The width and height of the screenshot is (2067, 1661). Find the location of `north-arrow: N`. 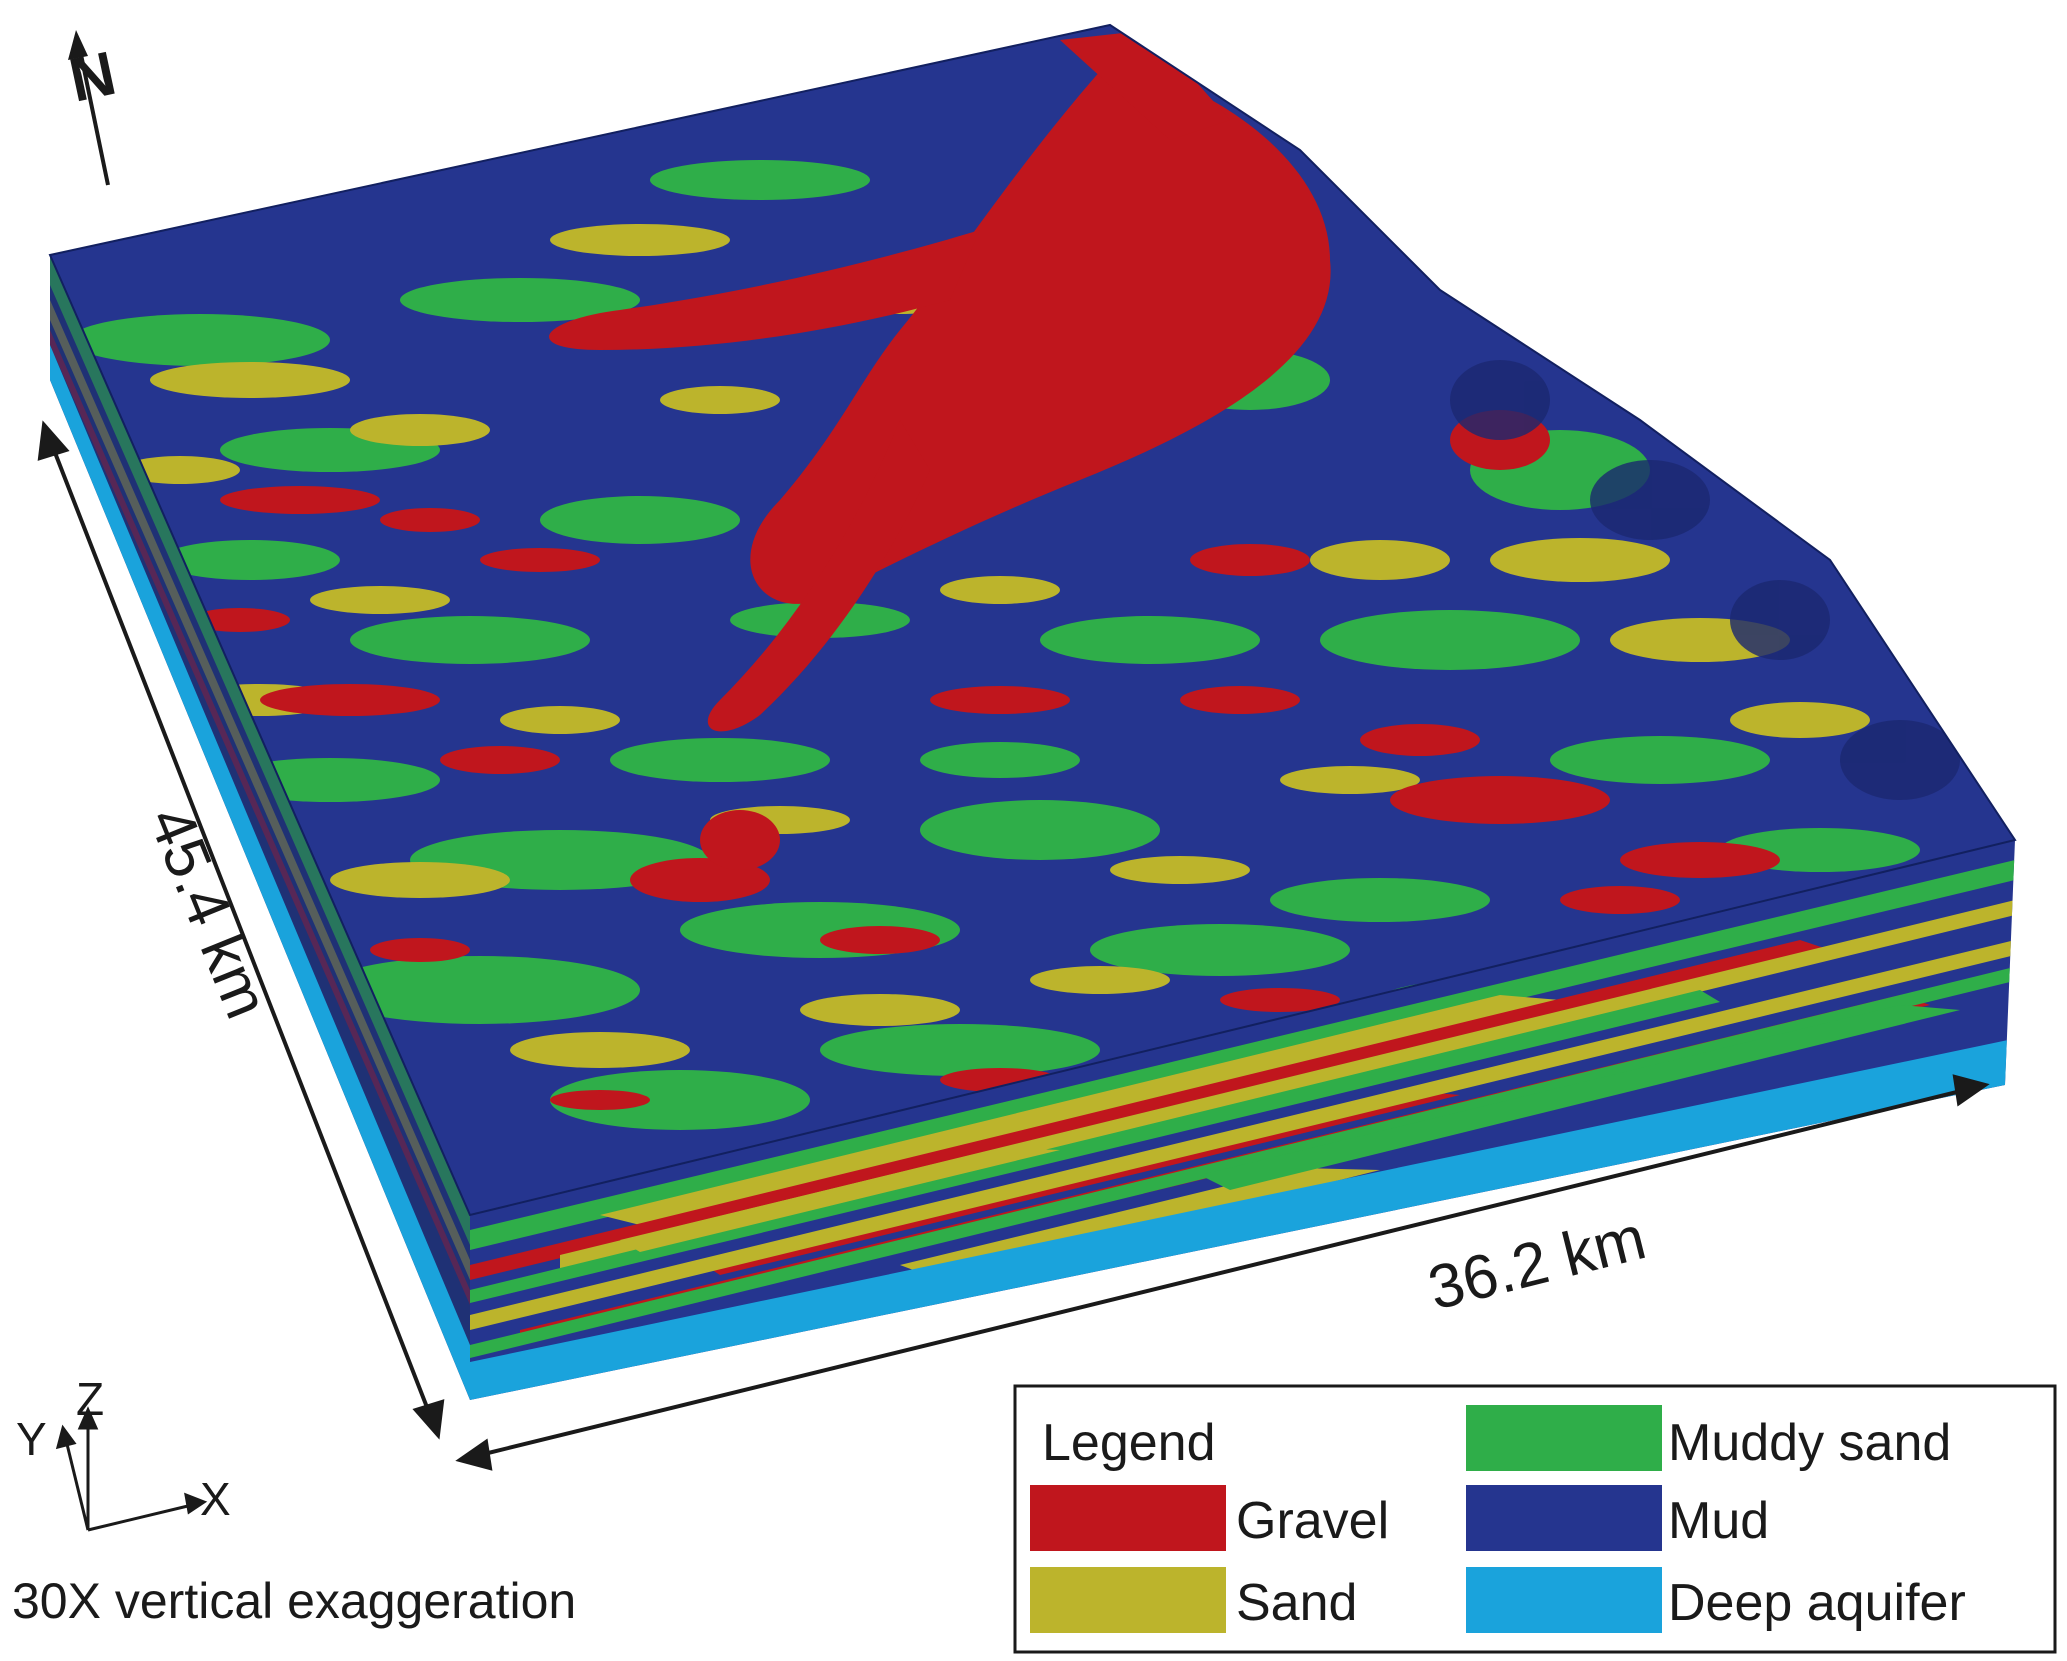

north-arrow: N is located at coordinates (93, 108).